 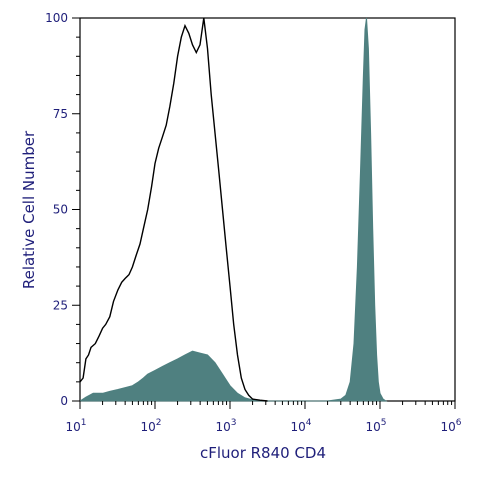 What do you see at coordinates (225, 426) in the screenshot?
I see `x-tick-label: 10³` at bounding box center [225, 426].